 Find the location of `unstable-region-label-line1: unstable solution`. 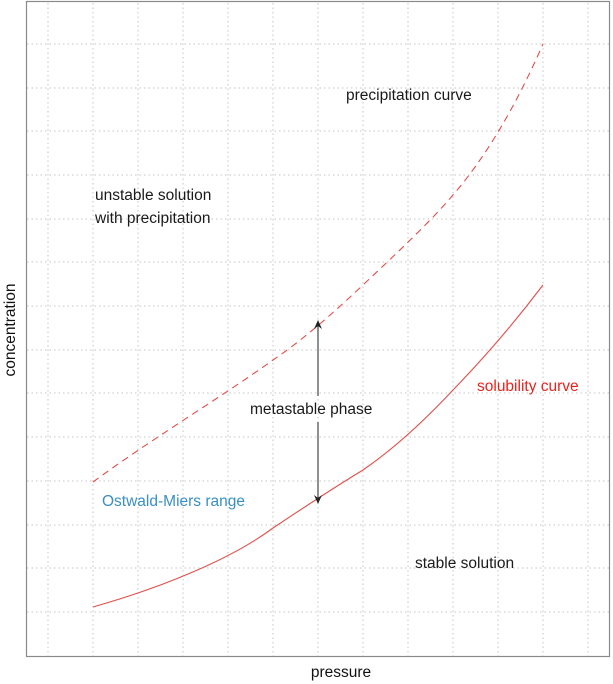

unstable-region-label-line1: unstable solution is located at coordinates (153, 195).